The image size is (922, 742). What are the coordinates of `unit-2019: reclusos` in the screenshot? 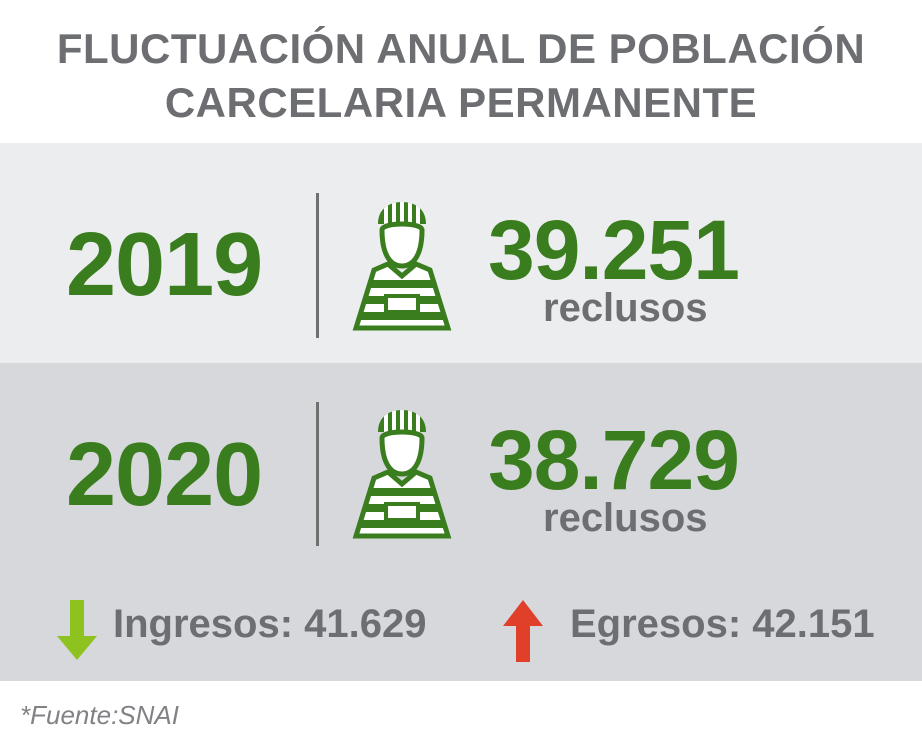 It's located at (625, 308).